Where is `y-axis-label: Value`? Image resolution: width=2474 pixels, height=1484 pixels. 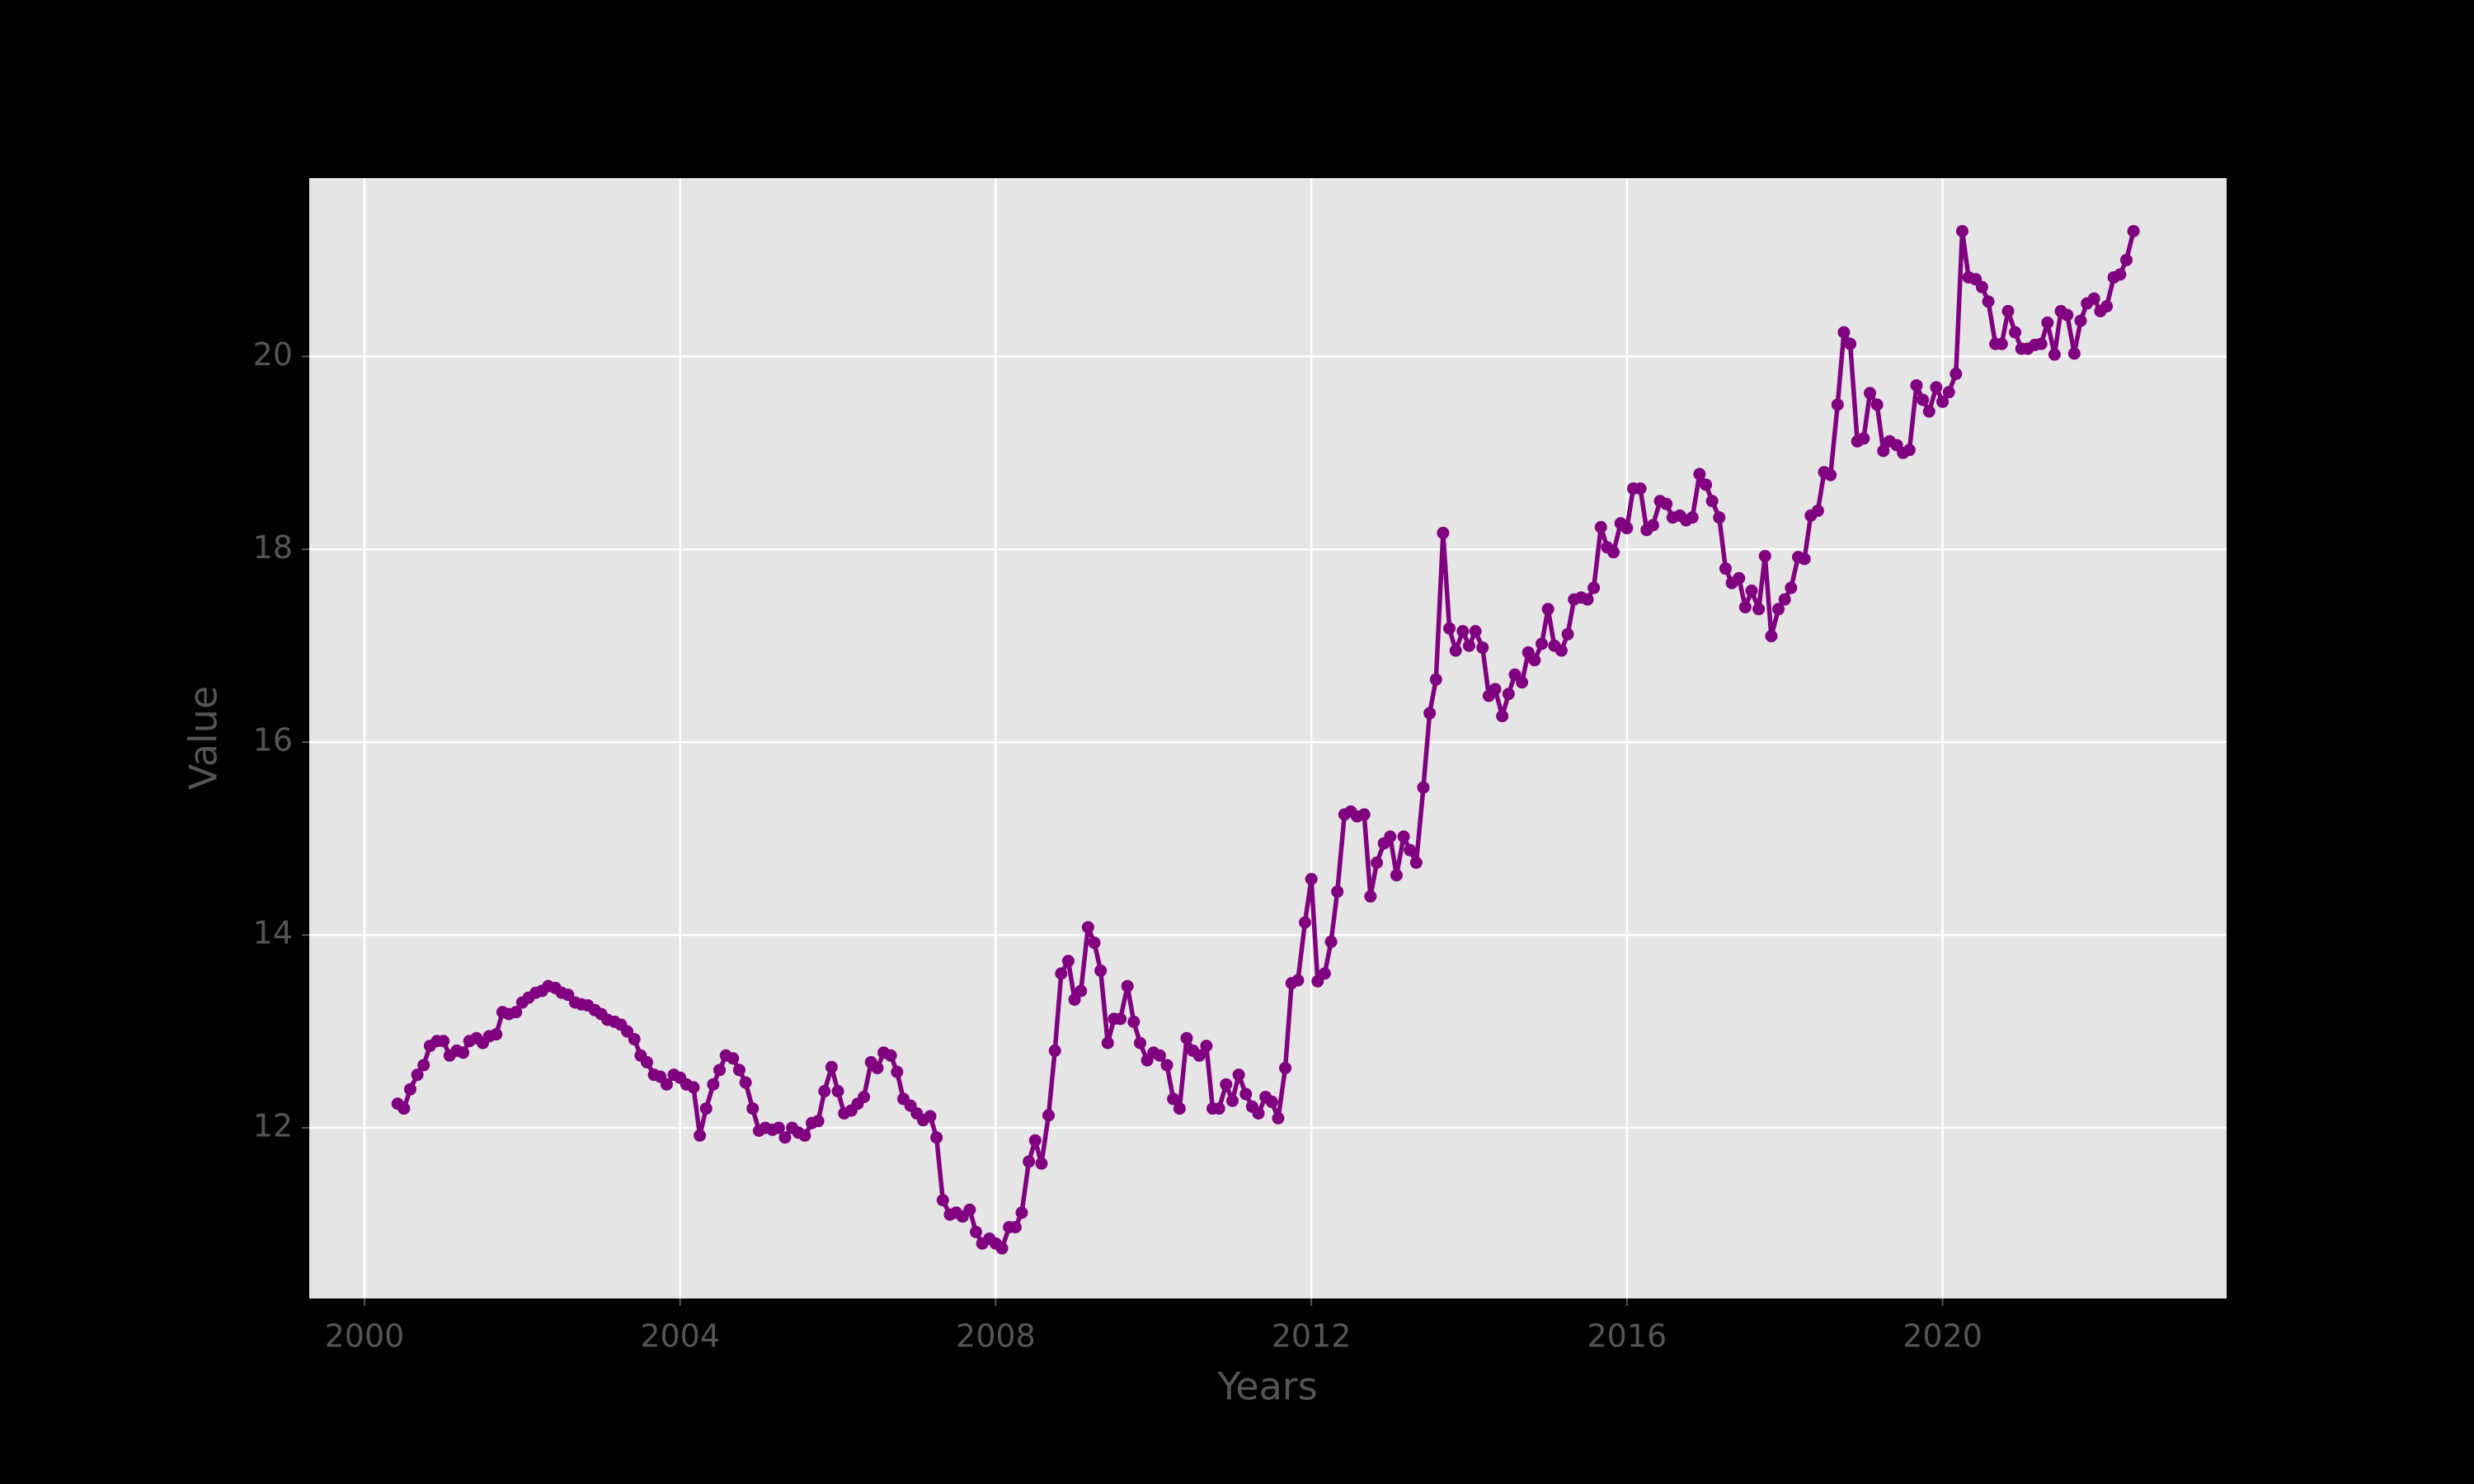 y-axis-label: Value is located at coordinates (203, 738).